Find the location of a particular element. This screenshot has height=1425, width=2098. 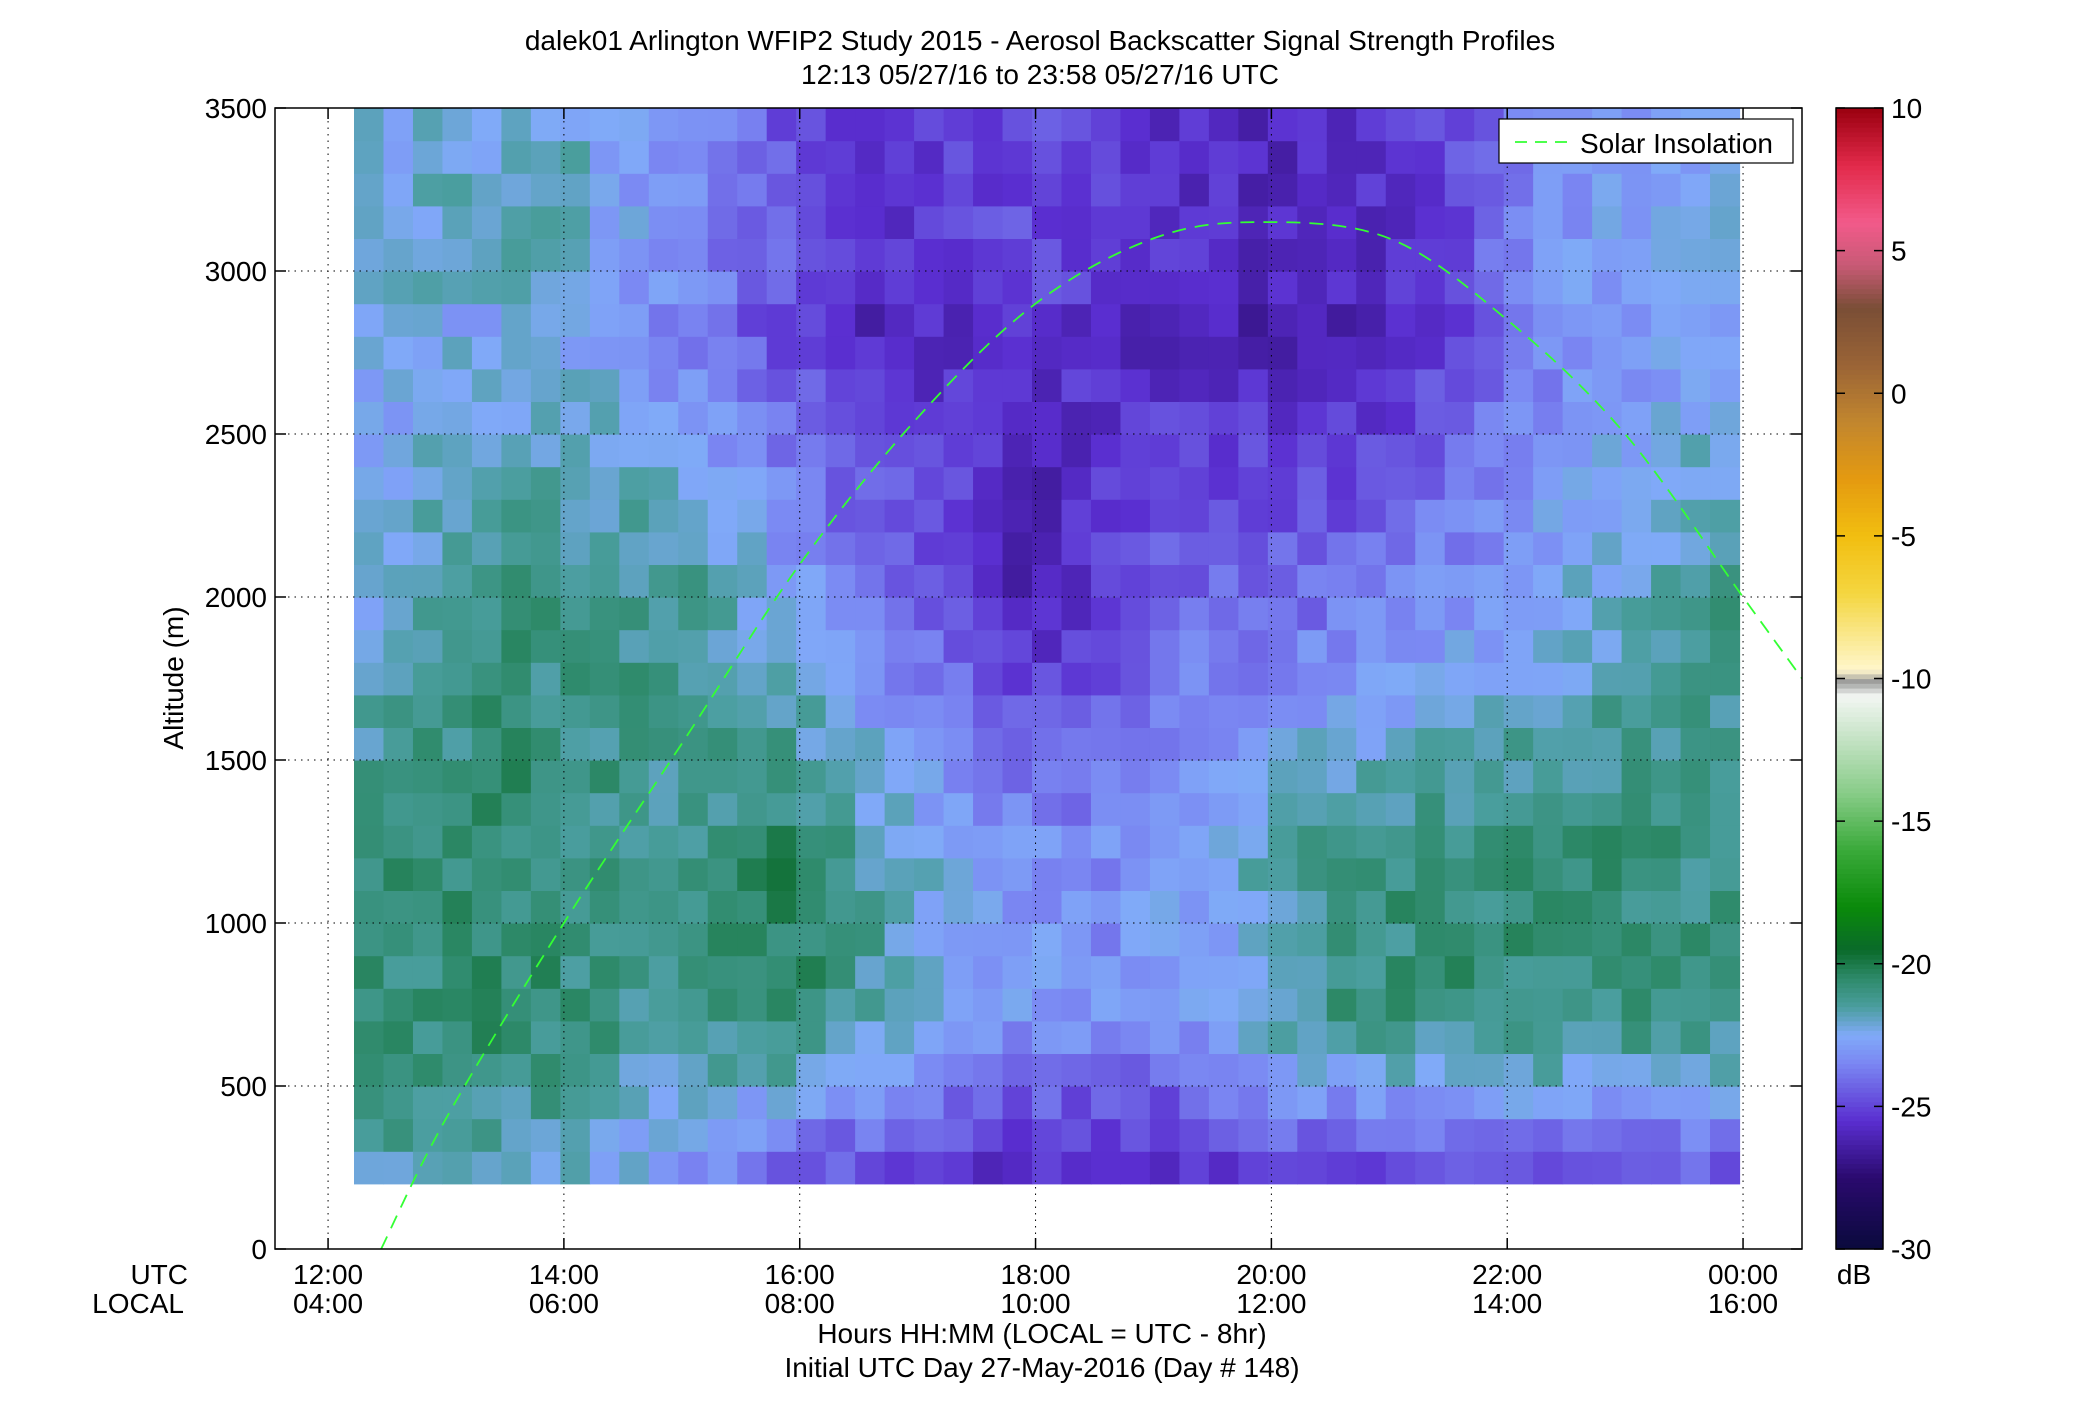

colorbar-tick-label: -20 is located at coordinates (1911, 964).